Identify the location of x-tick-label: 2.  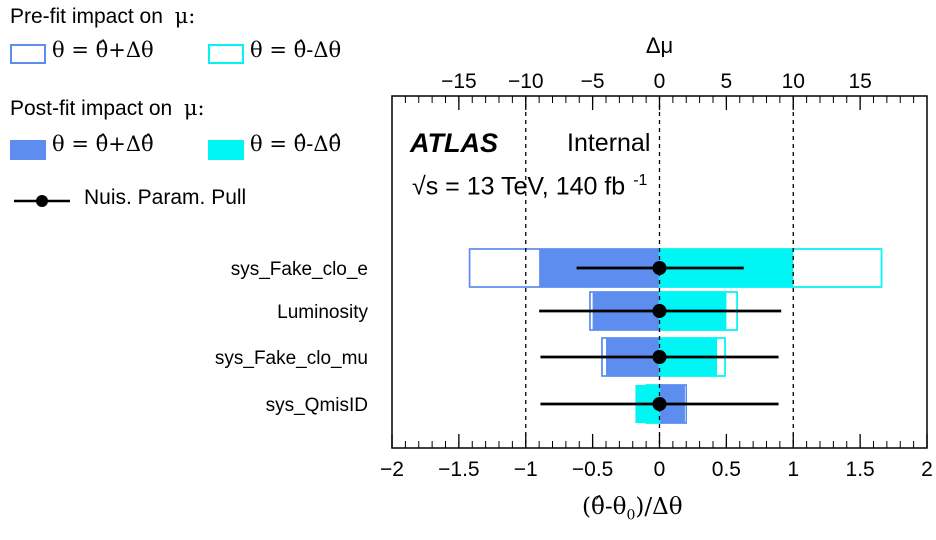
(927, 469).